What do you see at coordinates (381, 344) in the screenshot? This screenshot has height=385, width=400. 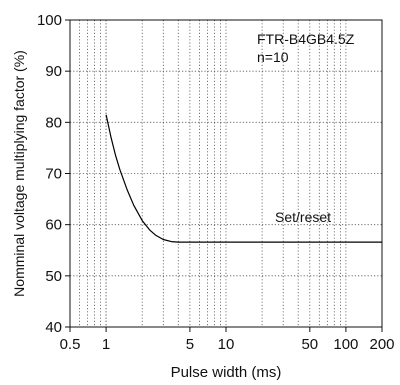 I see `x-tick-label: 200` at bounding box center [381, 344].